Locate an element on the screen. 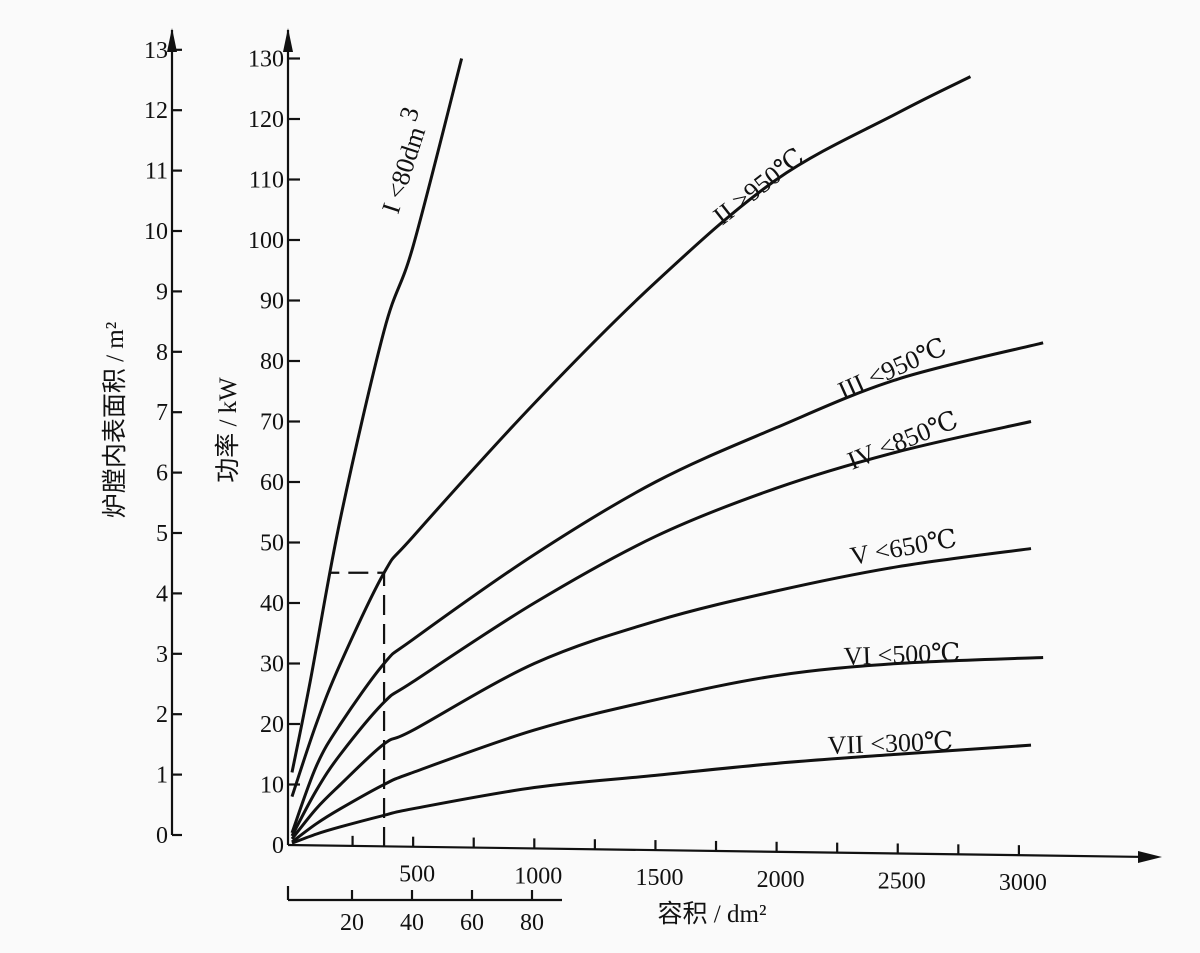 Image resolution: width=1200 pixels, height=953 pixels. y-axis-arrow-icon is located at coordinates (288, 40).